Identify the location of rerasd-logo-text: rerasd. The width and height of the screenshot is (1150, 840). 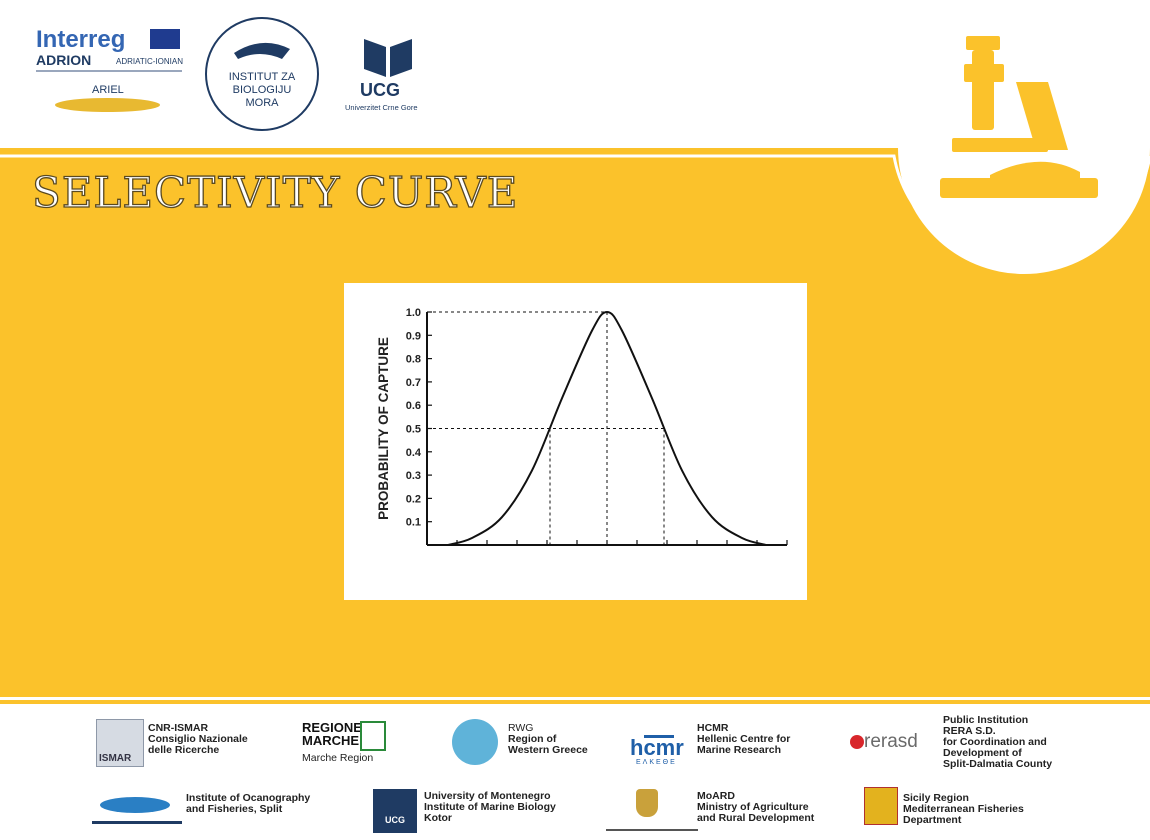
(891, 741).